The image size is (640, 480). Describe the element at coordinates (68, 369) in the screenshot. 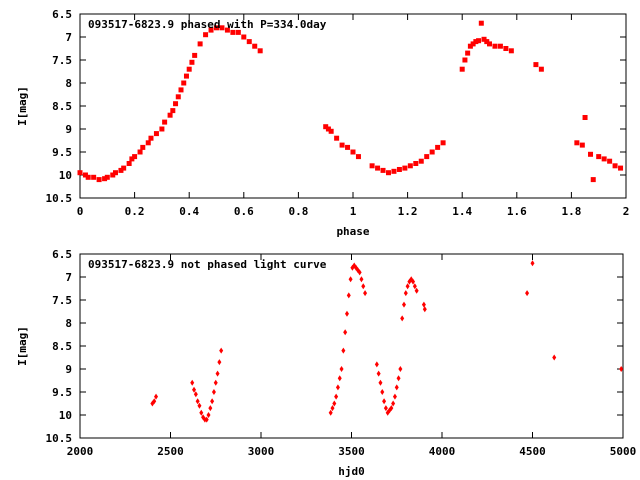

I see `y-tick-label: 9` at that location.